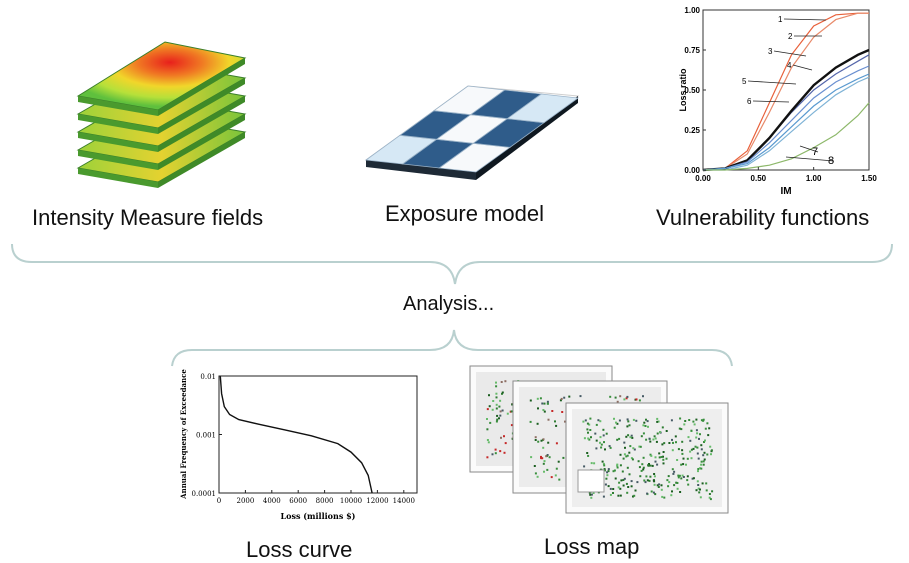  Describe the element at coordinates (377, 501) in the screenshot. I see `loss-xtick-label: 12000` at that location.